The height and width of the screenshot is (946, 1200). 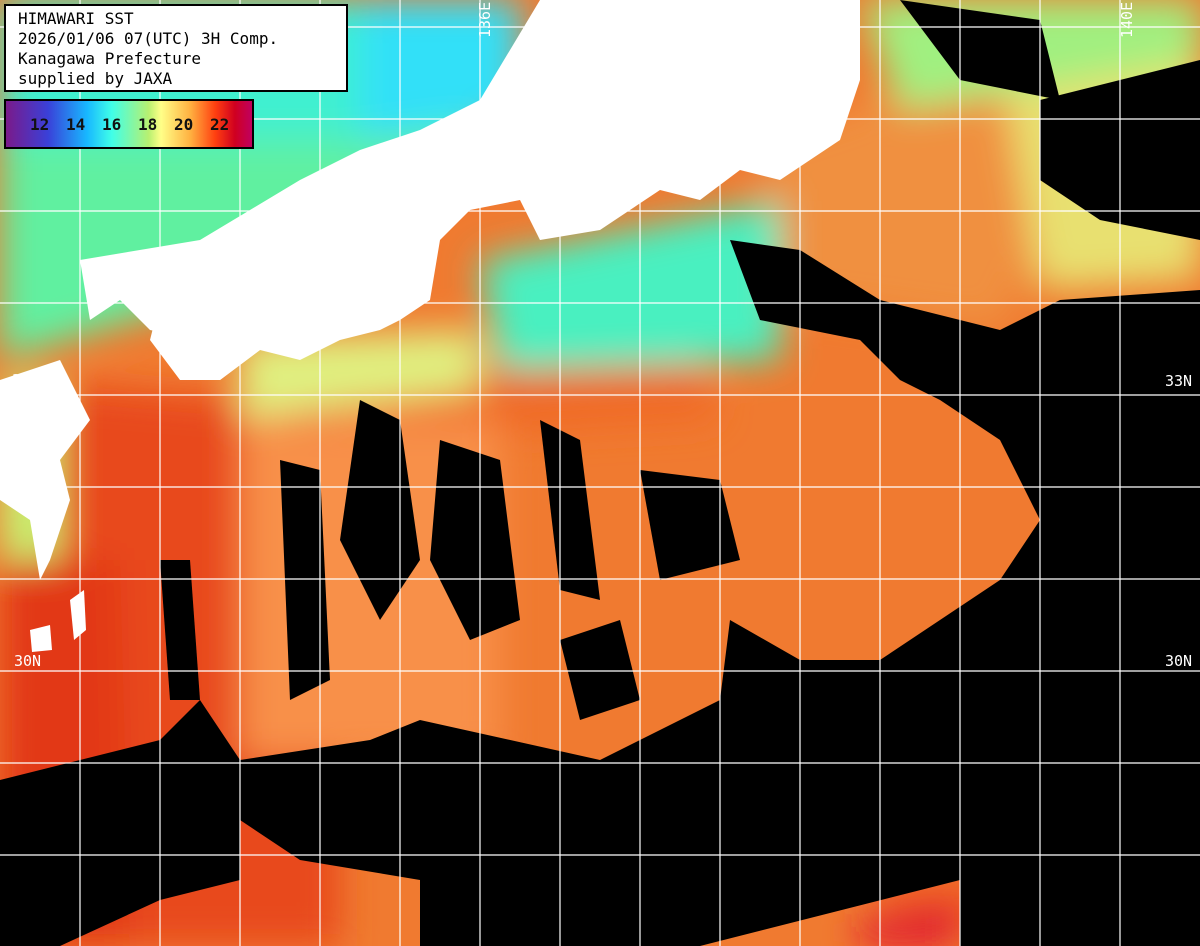 I want to click on map-datetime: 2026/01/06 07(UTC) 3H Comp., so click(x=148, y=38).